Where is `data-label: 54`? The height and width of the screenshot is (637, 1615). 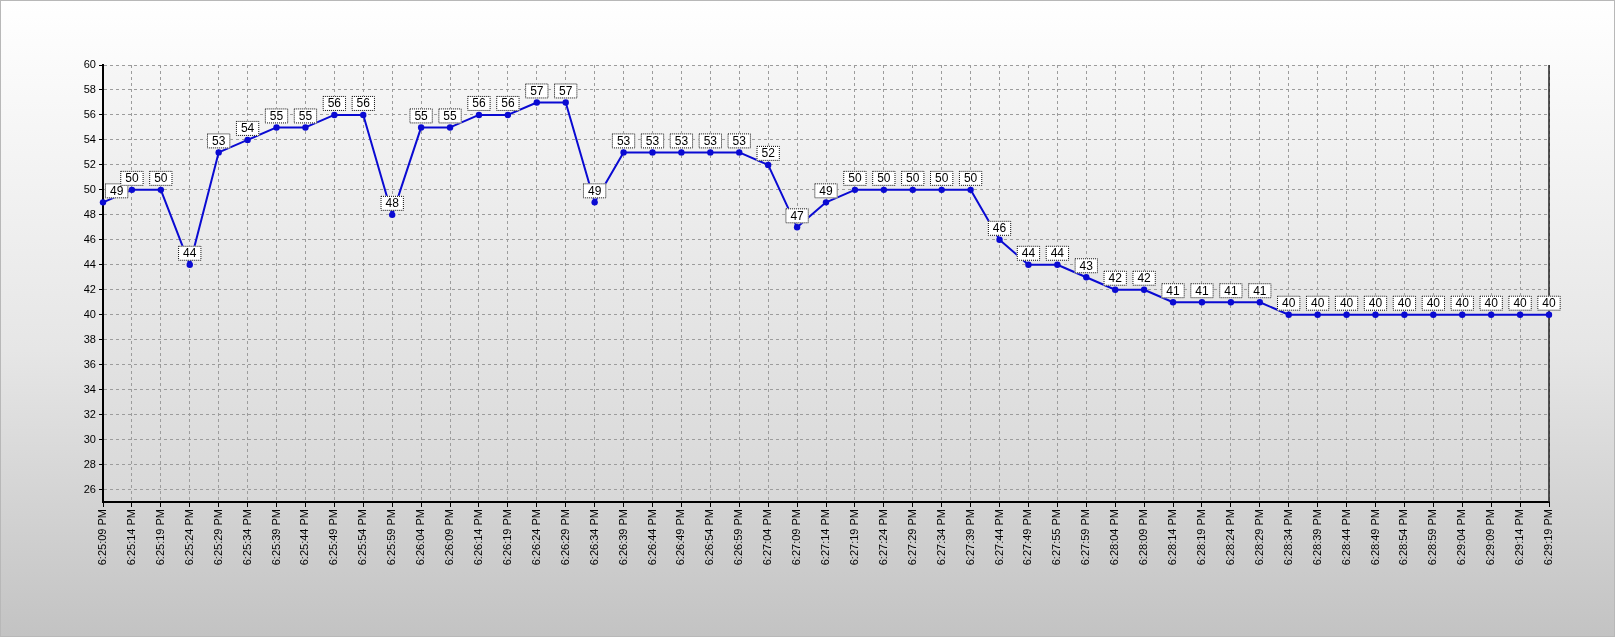
data-label: 54 is located at coordinates (247, 128).